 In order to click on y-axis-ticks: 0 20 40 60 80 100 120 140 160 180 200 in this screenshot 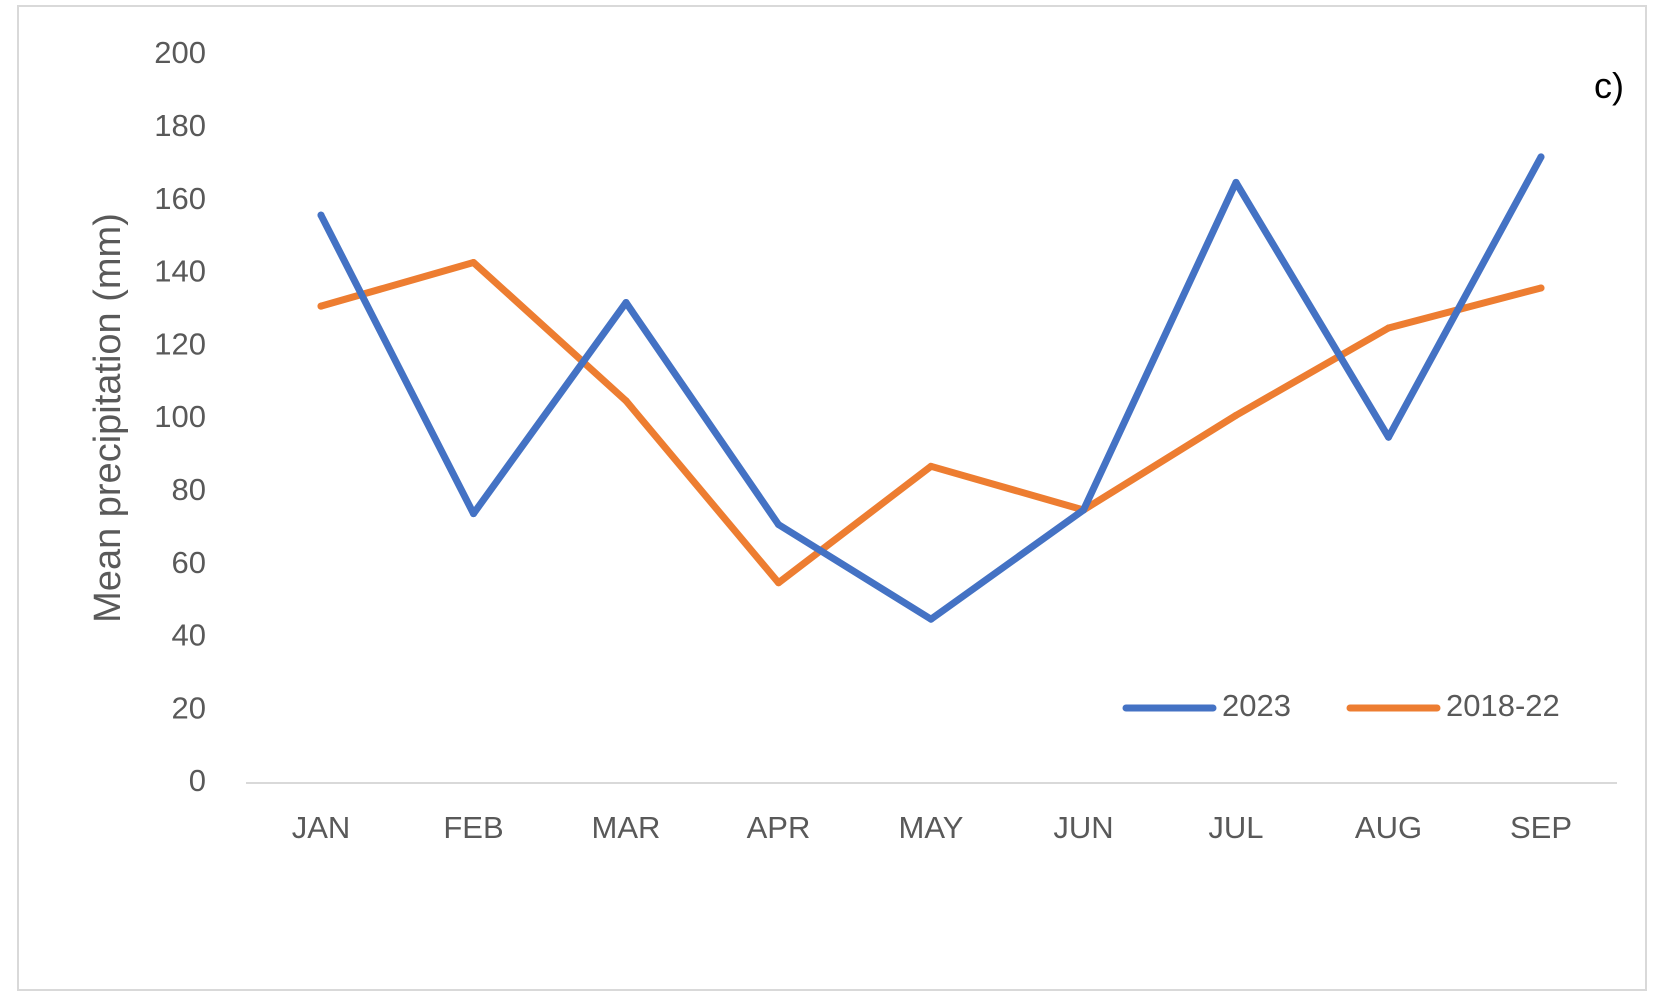, I will do `click(180, 416)`.